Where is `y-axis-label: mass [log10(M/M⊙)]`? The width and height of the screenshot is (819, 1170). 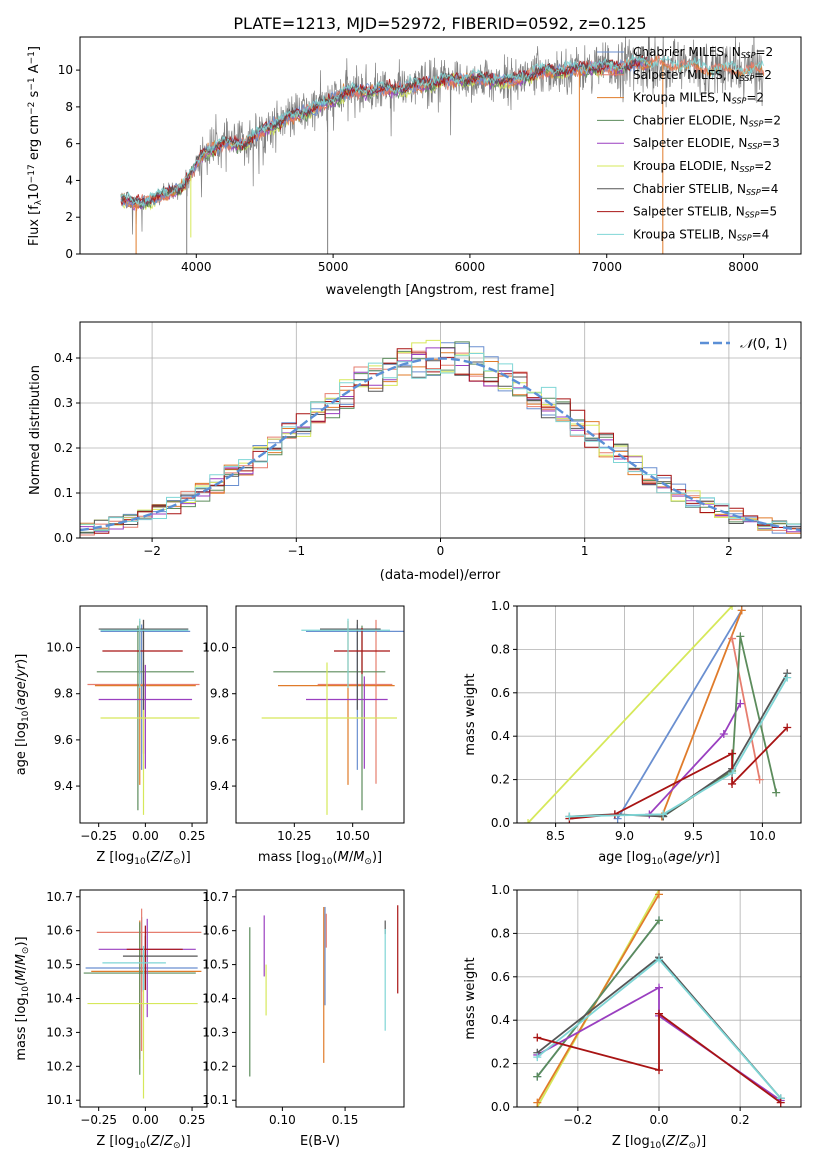 y-axis-label: mass [log10(M/M⊙)] is located at coordinates (22, 998).